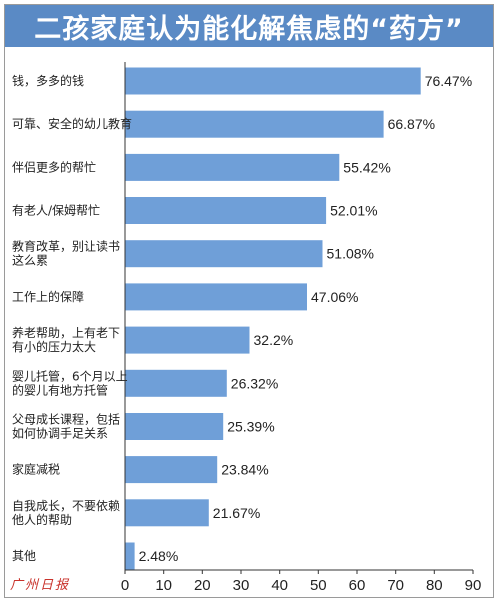  What do you see at coordinates (40, 585) in the screenshot?
I see `newspaper-watermark: 广州日报` at bounding box center [40, 585].